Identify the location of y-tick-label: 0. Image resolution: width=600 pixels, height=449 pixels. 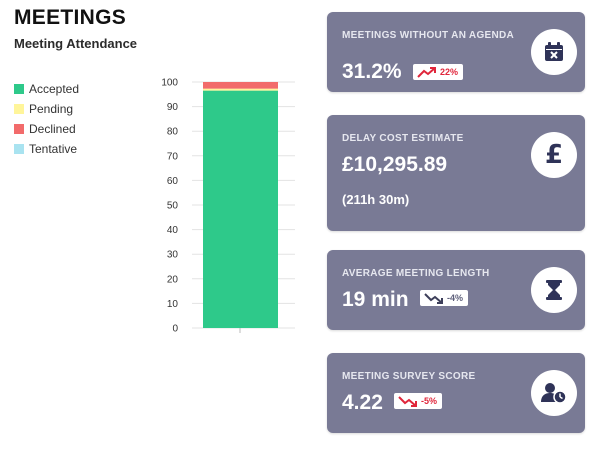
(175, 329).